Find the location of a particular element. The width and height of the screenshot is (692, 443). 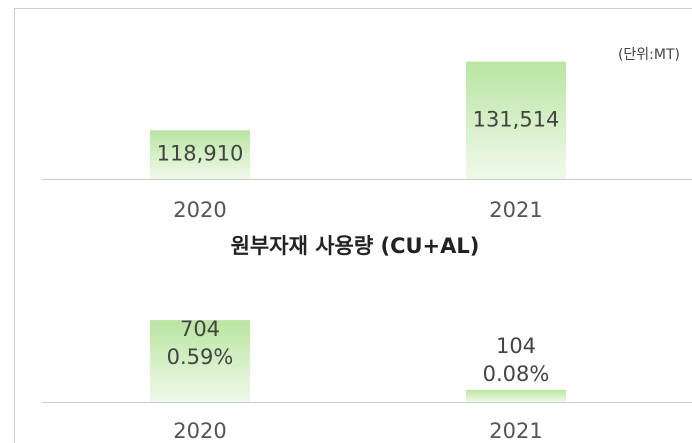

unit-label: (단위:MT) is located at coordinates (649, 55).